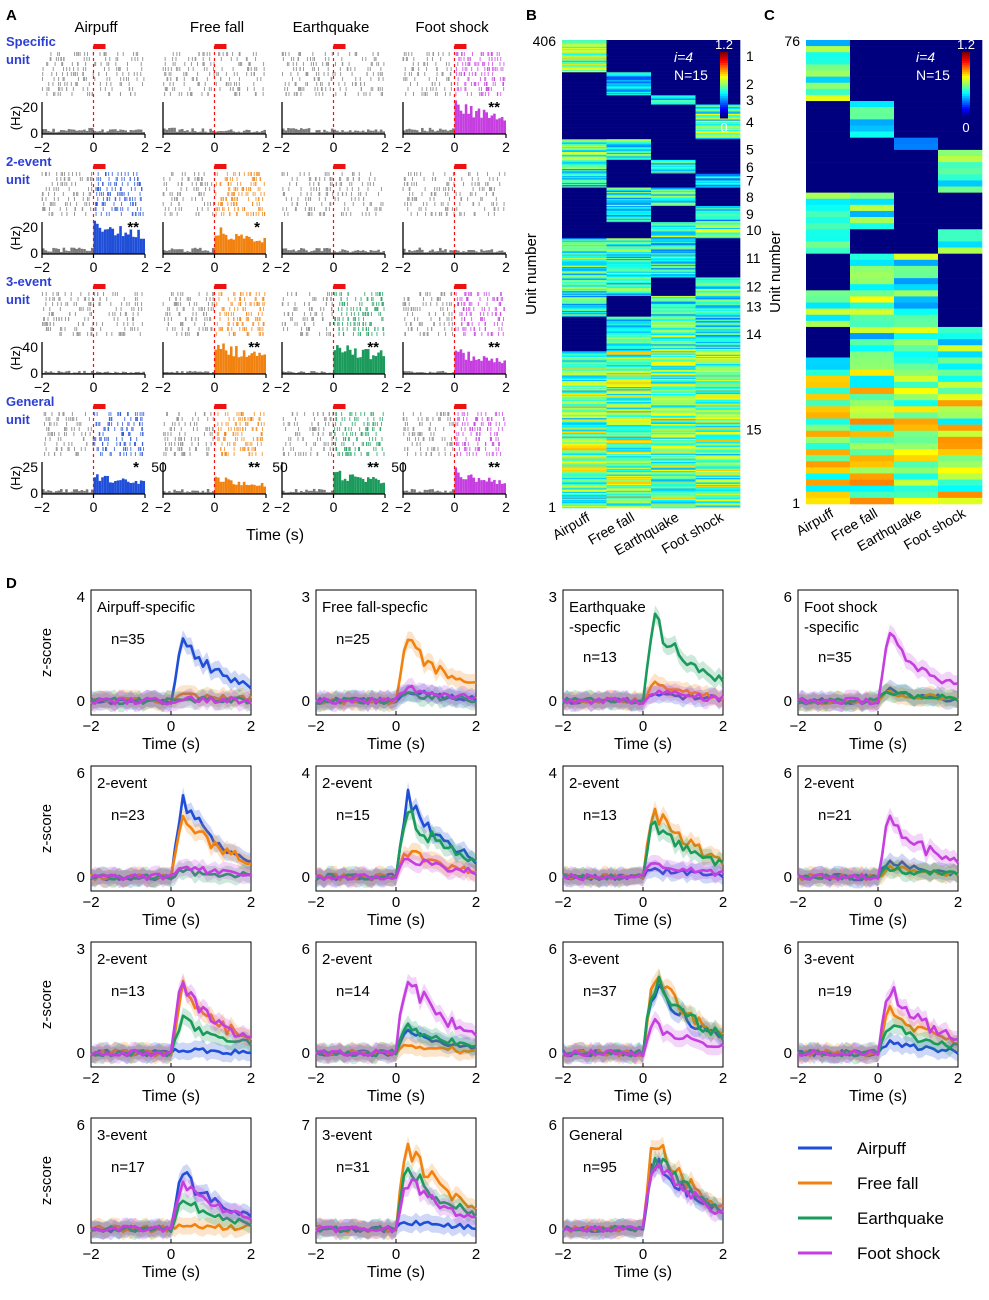 The height and width of the screenshot is (1300, 989). Describe the element at coordinates (18, 59) in the screenshot. I see `row-label-0: unit` at that location.